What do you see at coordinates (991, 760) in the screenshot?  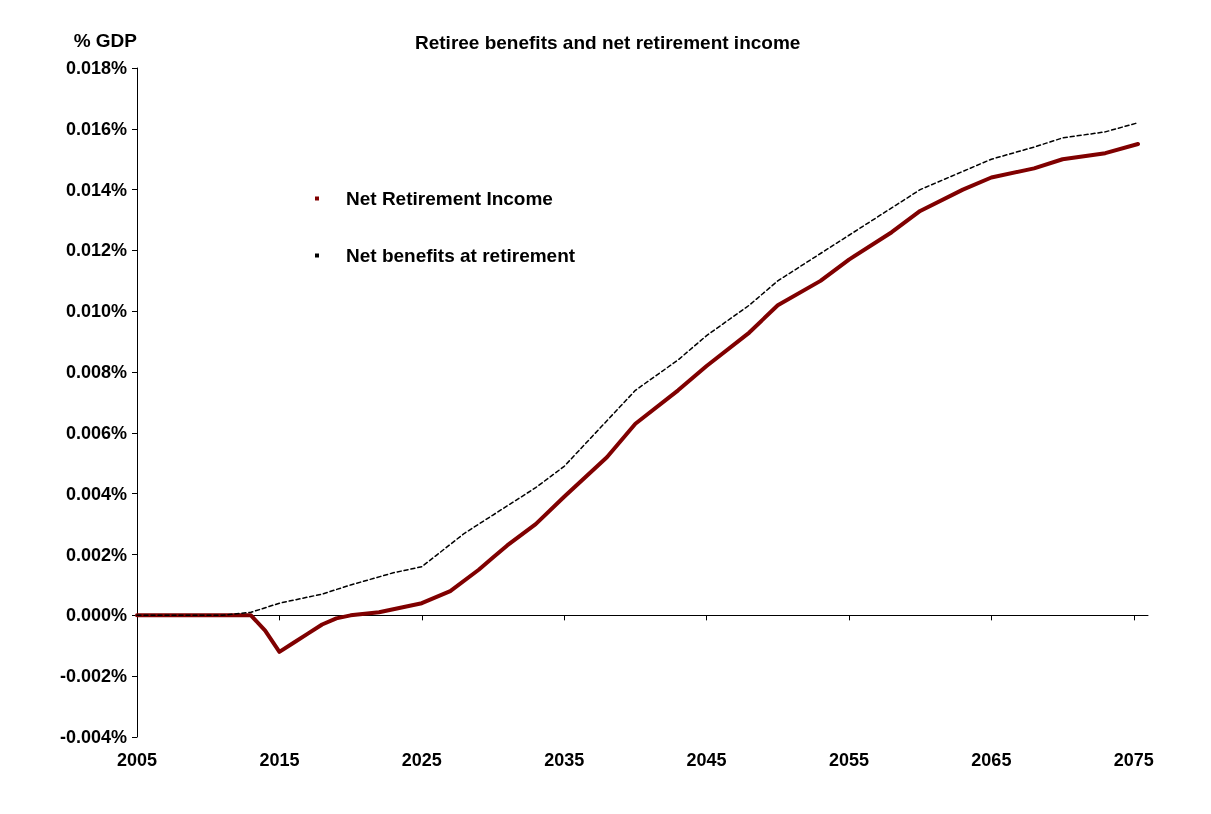 I see `x-tick-label: 2065` at bounding box center [991, 760].